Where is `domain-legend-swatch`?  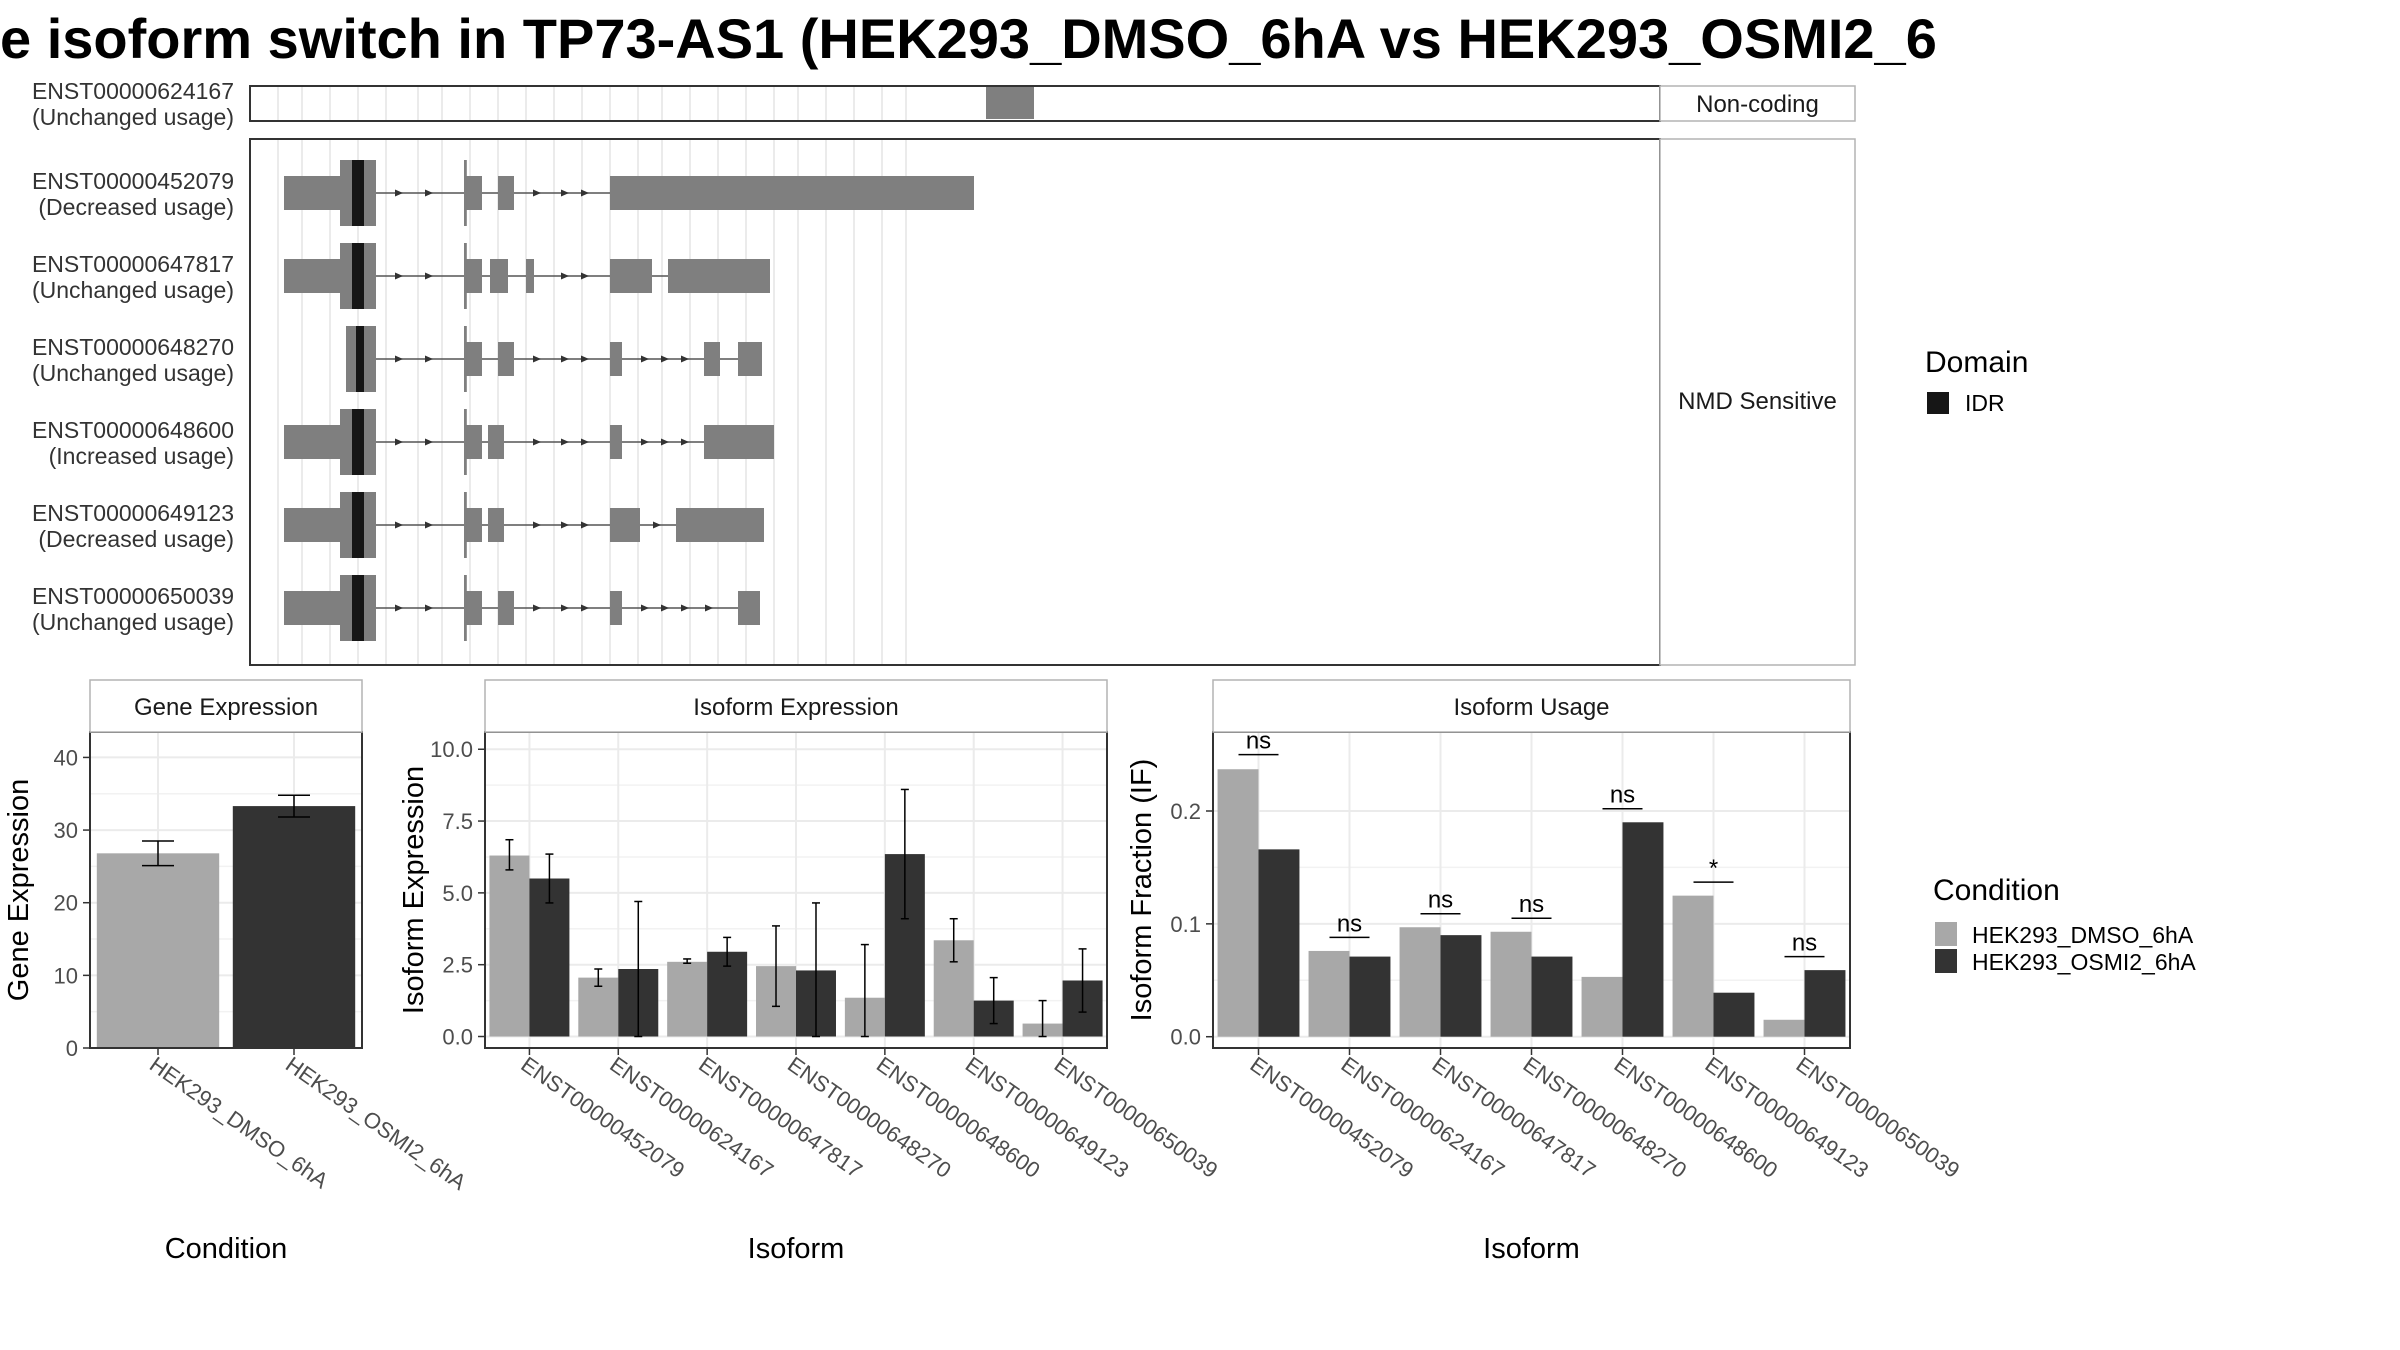
domain-legend-swatch is located at coordinates (1938, 403).